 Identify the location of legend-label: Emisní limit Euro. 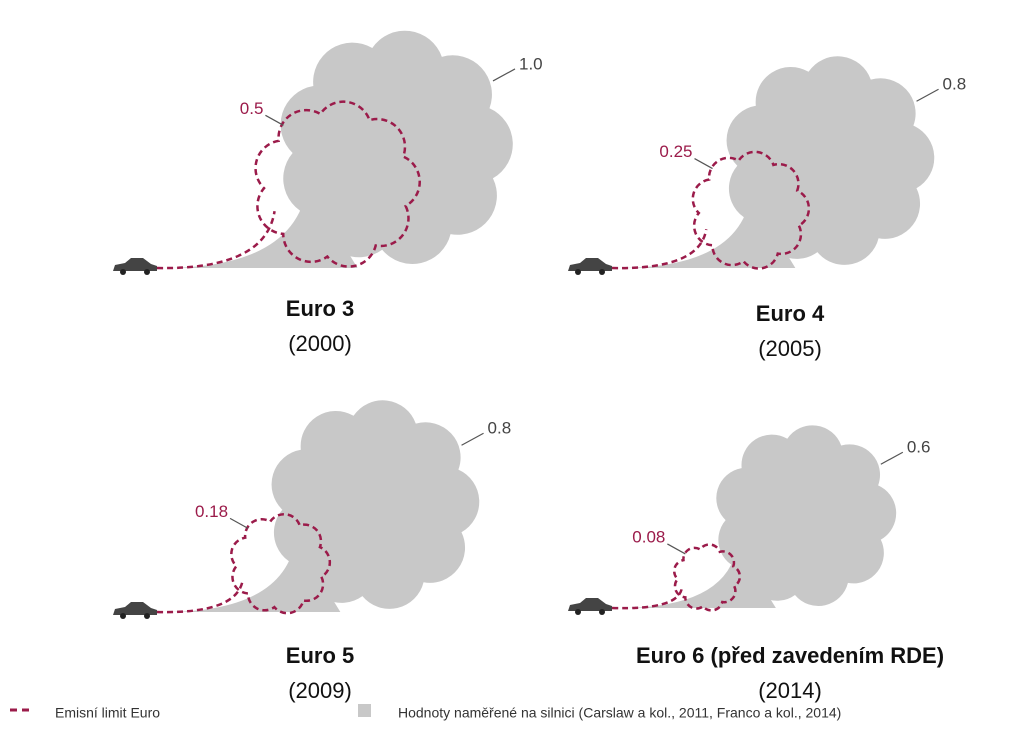
(107, 713).